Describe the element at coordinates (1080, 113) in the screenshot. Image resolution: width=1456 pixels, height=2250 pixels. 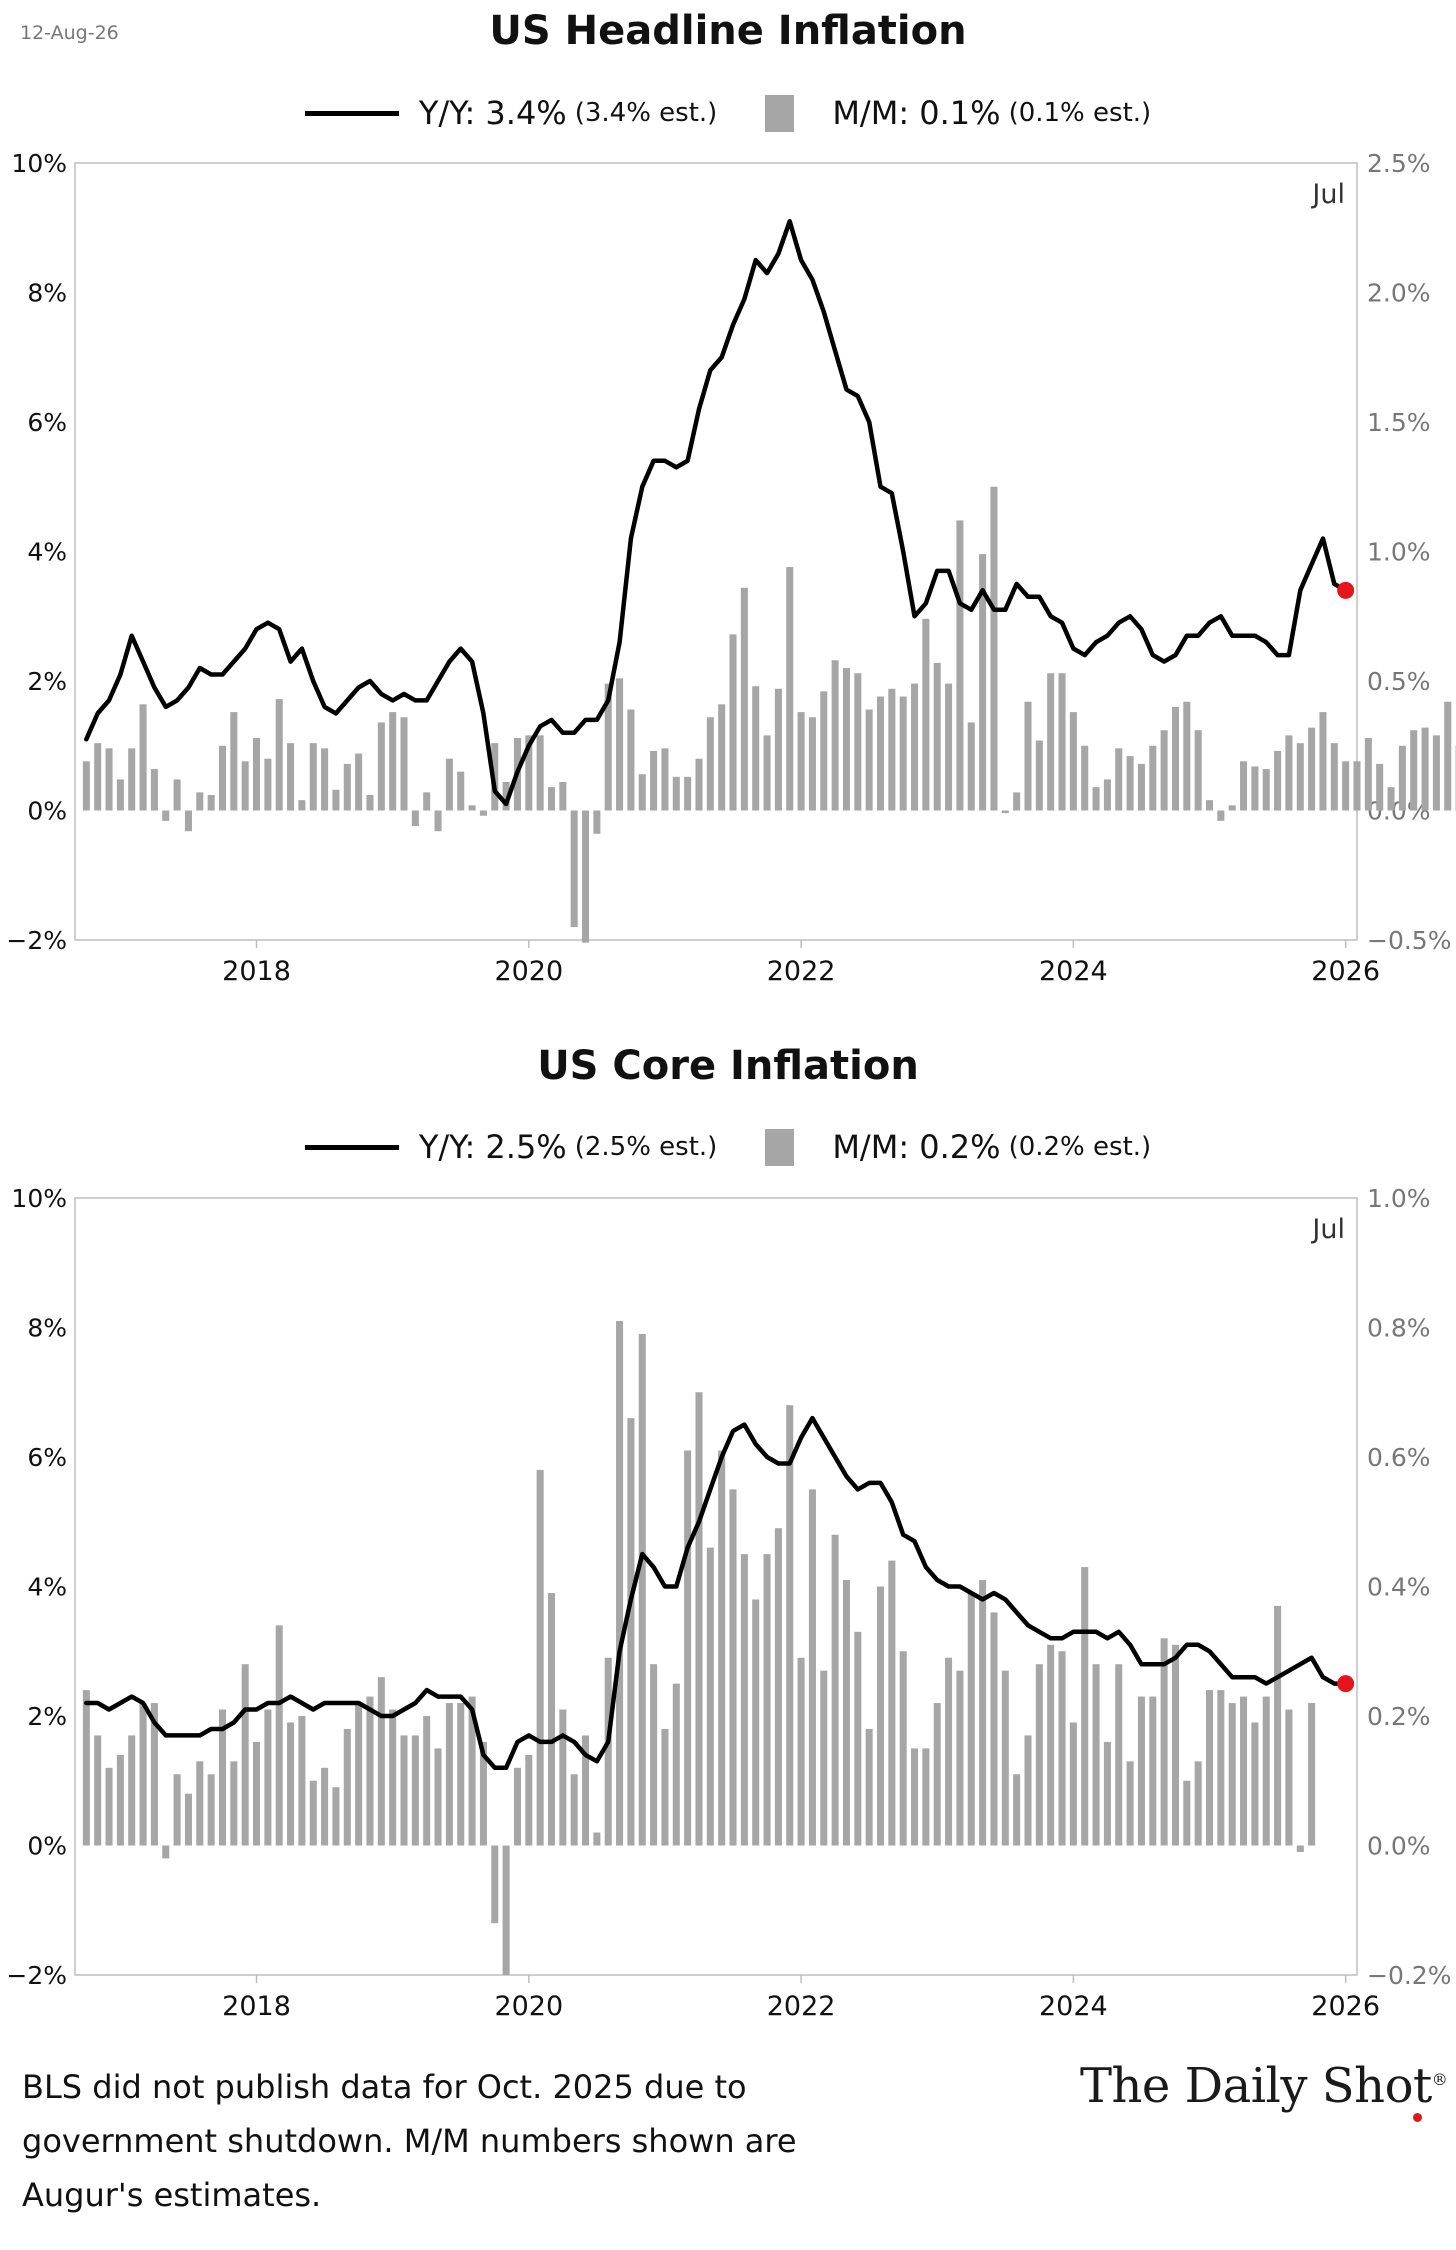
I see `legend-bar-estimate: (0.1% est.)` at that location.